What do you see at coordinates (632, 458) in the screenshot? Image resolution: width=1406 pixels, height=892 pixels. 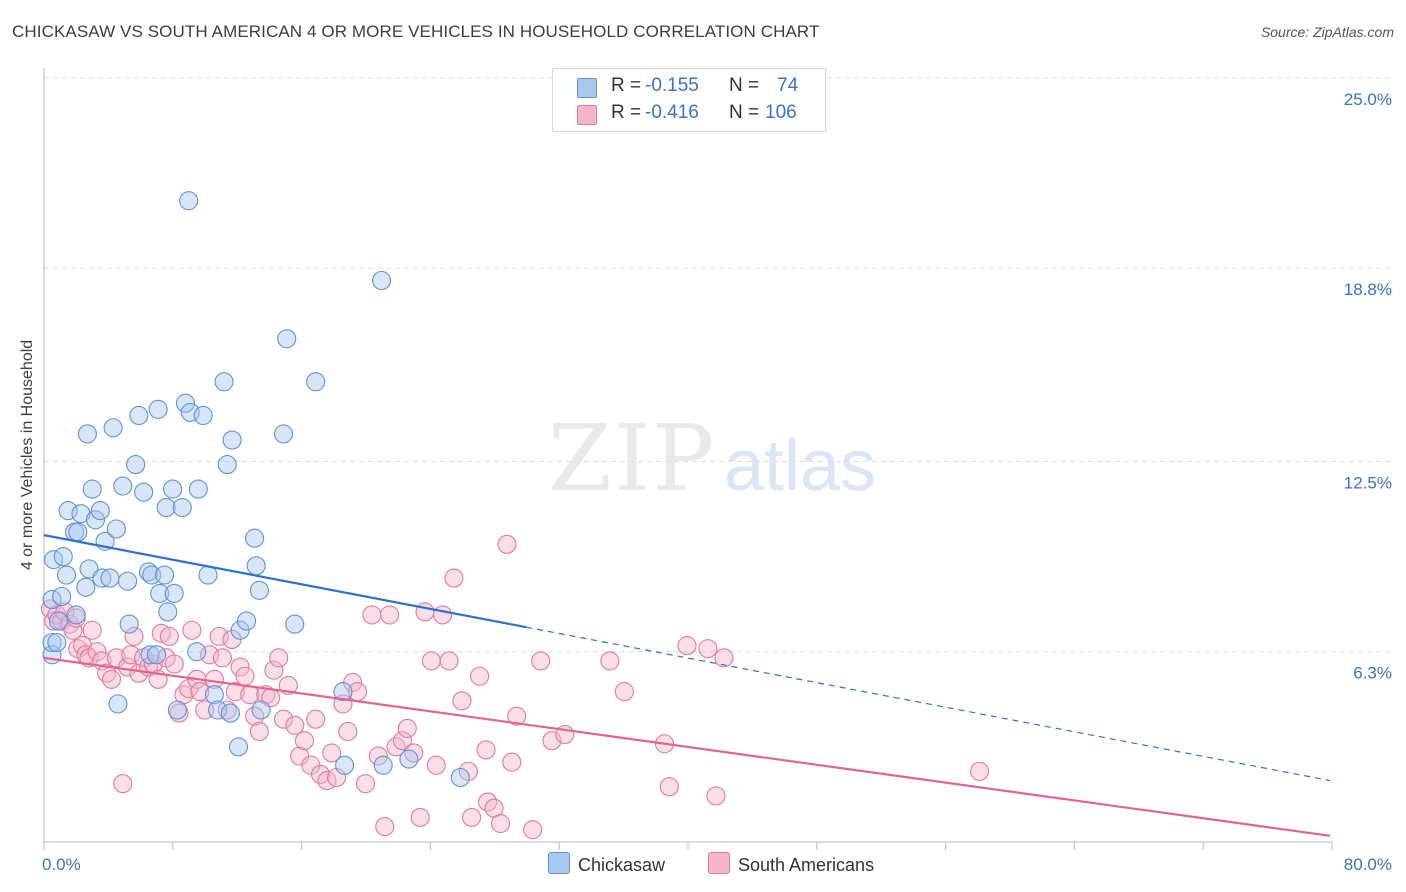 I see `watermark-zip: ZIP` at bounding box center [632, 458].